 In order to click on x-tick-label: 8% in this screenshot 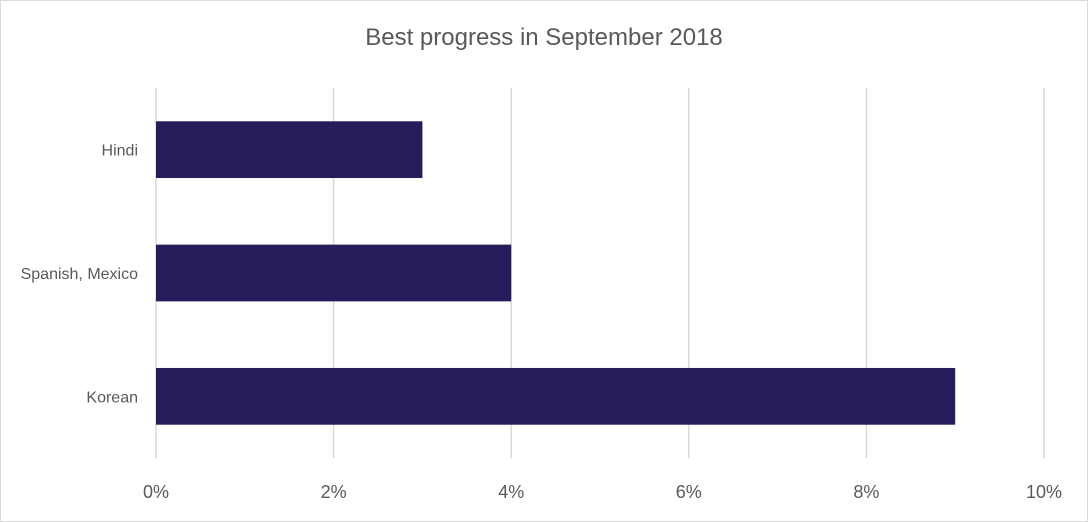, I will do `click(866, 492)`.